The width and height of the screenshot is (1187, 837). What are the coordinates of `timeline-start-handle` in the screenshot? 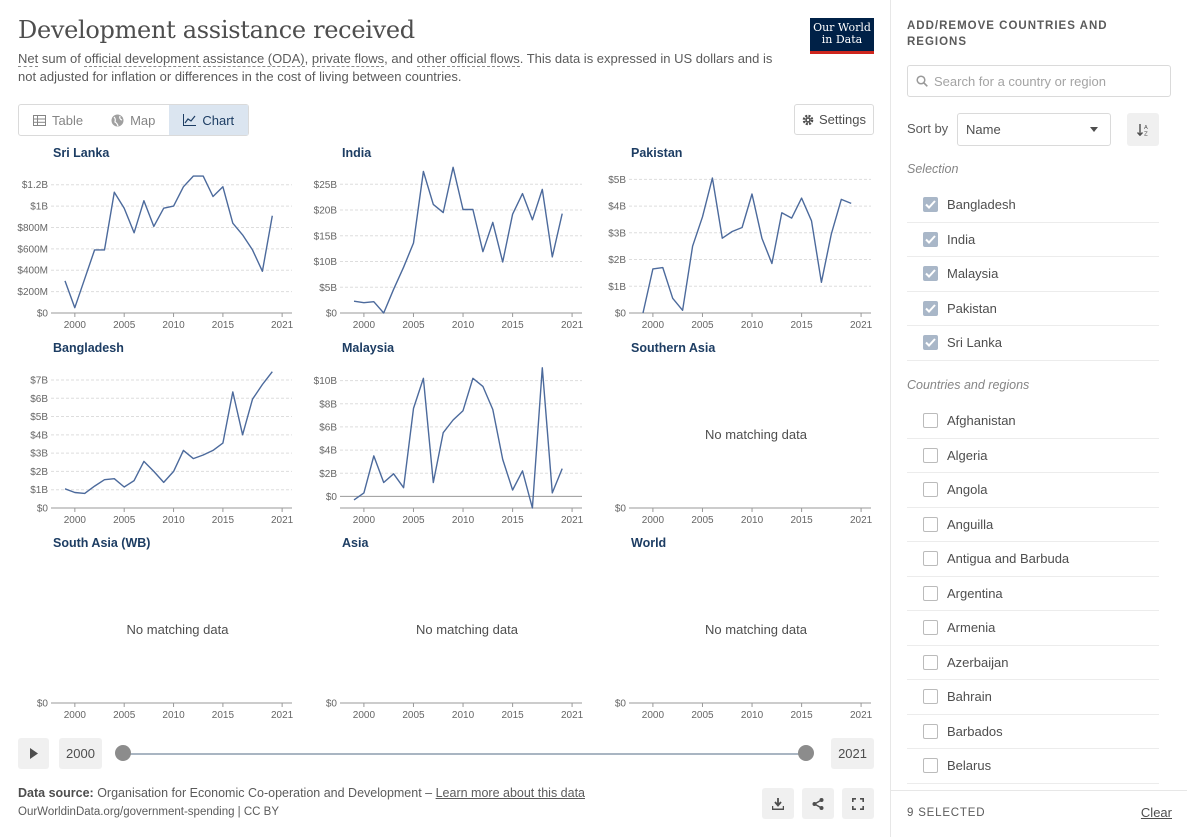 It's located at (123, 753).